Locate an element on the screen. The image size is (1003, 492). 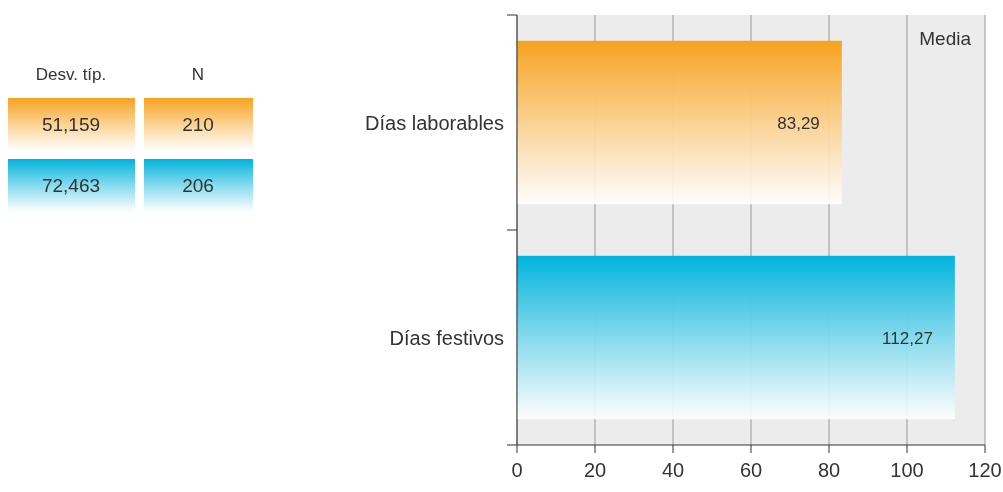
y-tick-label: Días festivos is located at coordinates (446, 337).